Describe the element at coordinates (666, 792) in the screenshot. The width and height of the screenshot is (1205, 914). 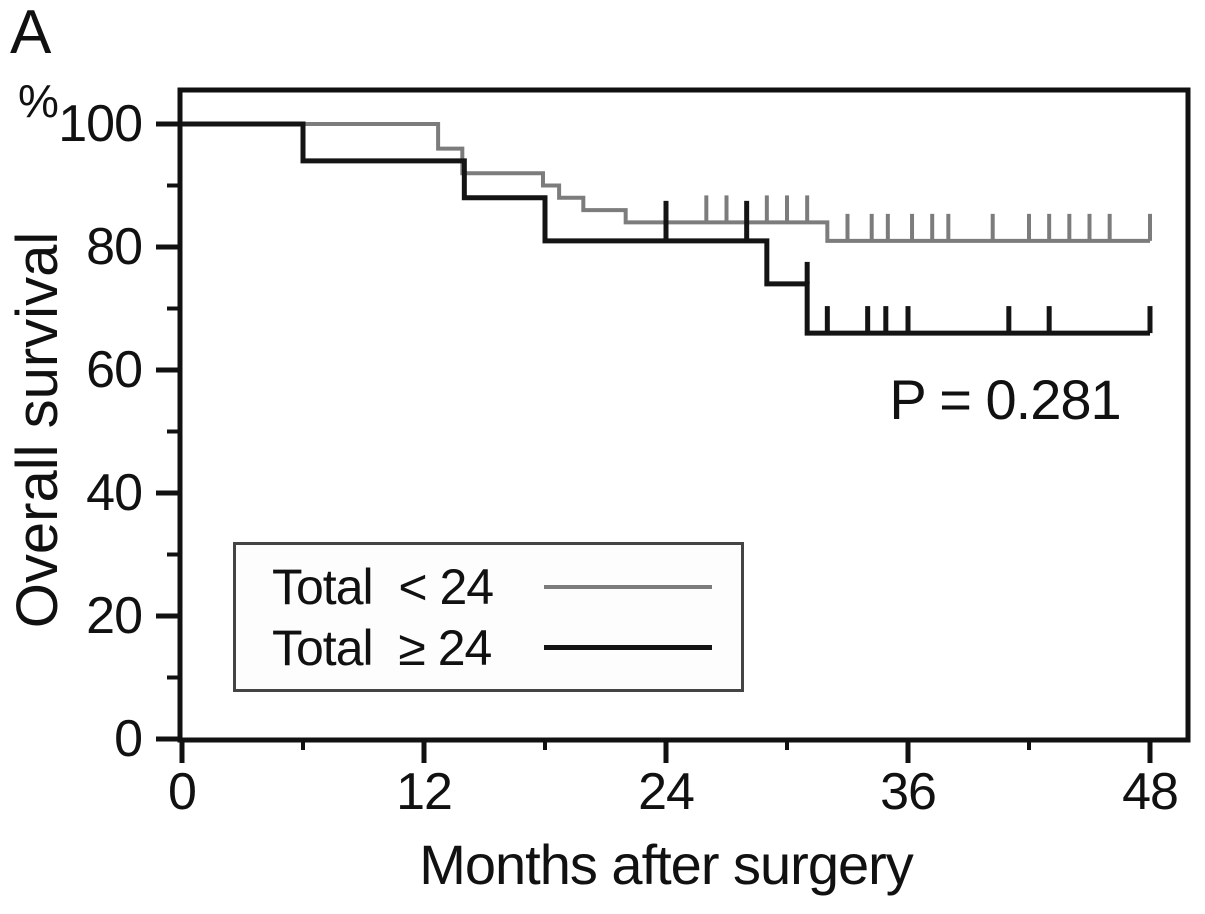
I see `x-tick-label-24: 24` at that location.